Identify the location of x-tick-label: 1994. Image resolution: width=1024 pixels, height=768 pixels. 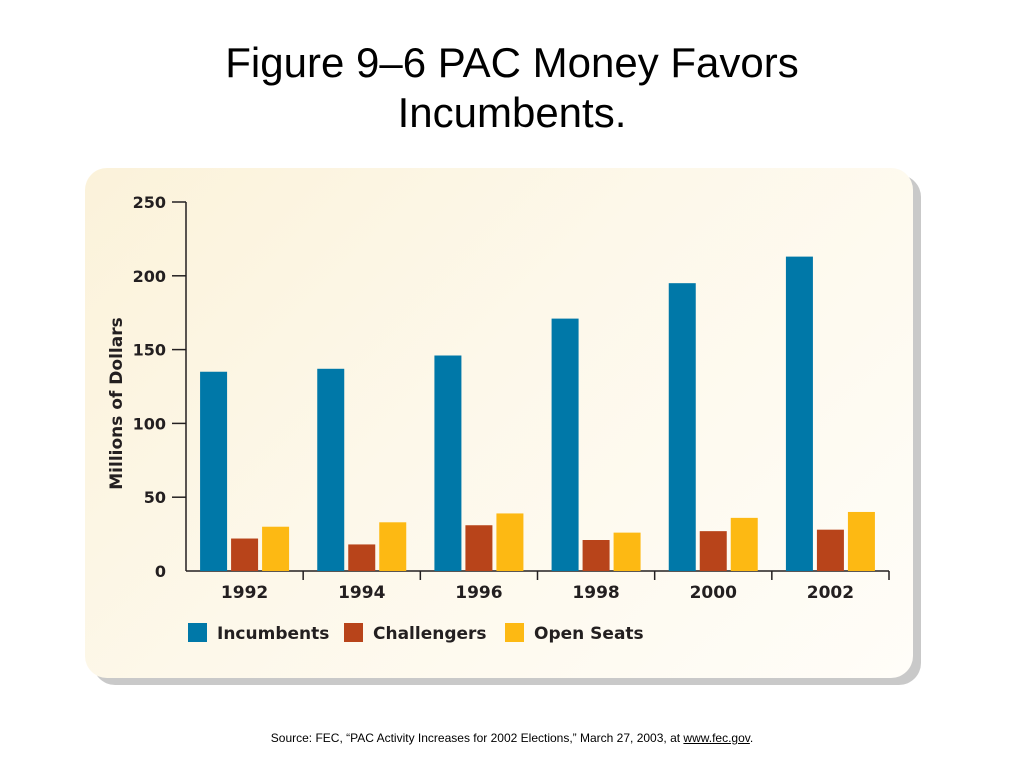
(361, 593).